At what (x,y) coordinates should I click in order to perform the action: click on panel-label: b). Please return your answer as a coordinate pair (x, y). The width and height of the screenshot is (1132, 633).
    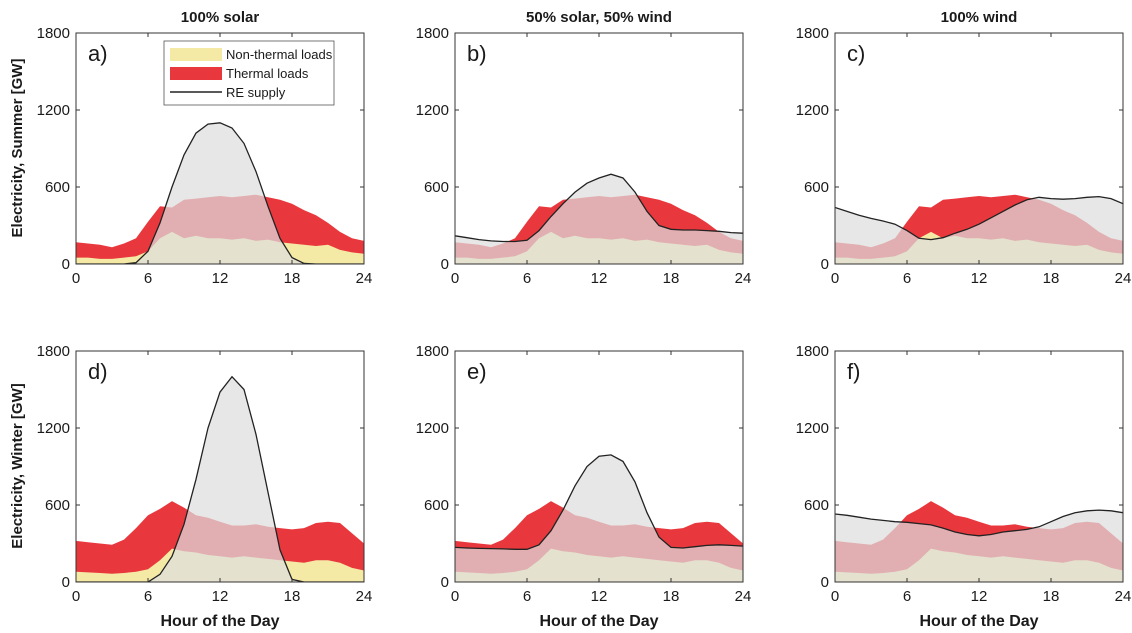
    Looking at the image, I should click on (477, 53).